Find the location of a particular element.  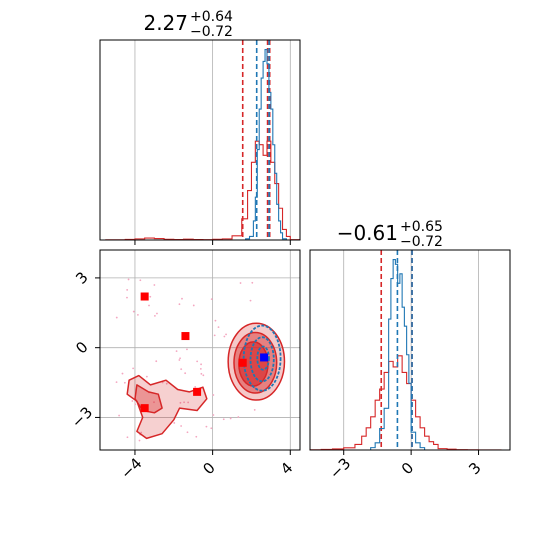

hist1-frame is located at coordinates (200, 140).